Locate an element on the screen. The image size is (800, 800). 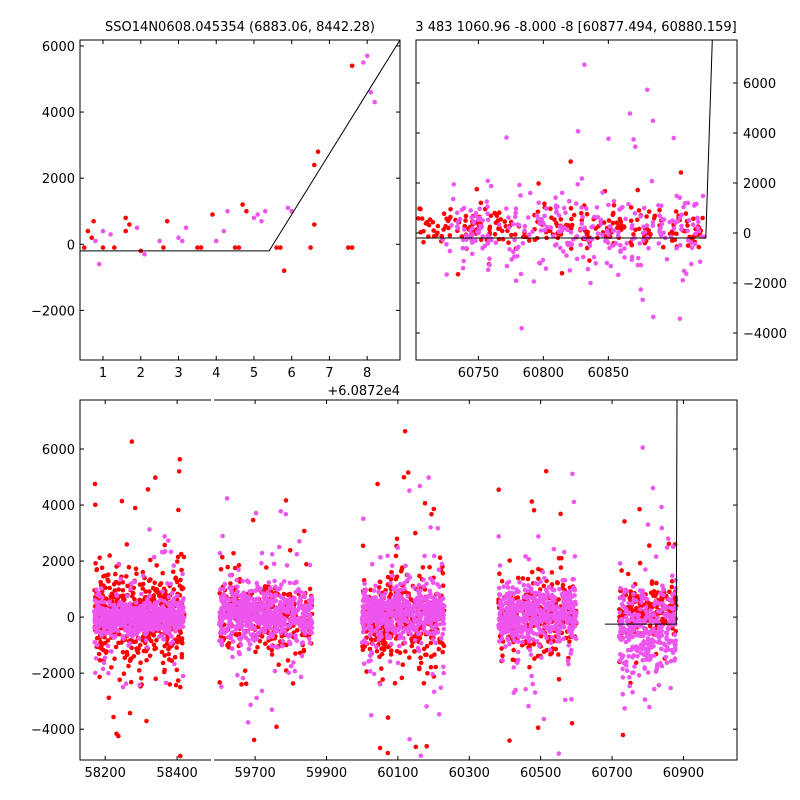
y-tick-label: 4000 is located at coordinates (759, 134).